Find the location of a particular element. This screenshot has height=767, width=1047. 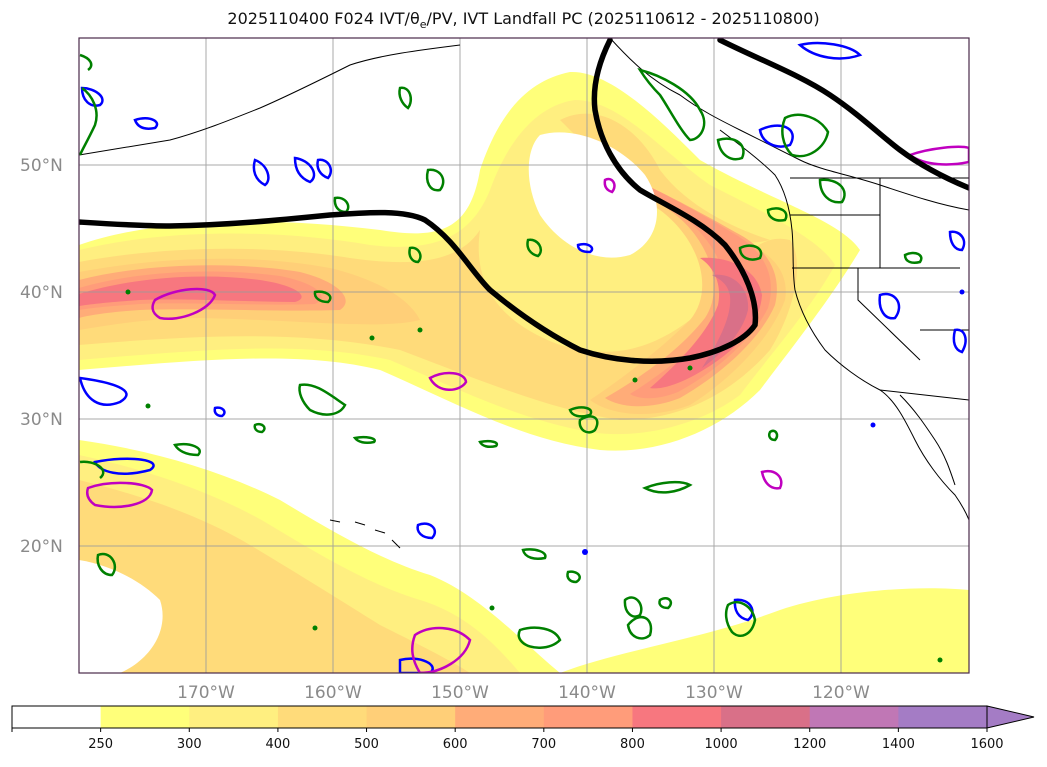

lat-label-50: 50°N is located at coordinates (41, 166).